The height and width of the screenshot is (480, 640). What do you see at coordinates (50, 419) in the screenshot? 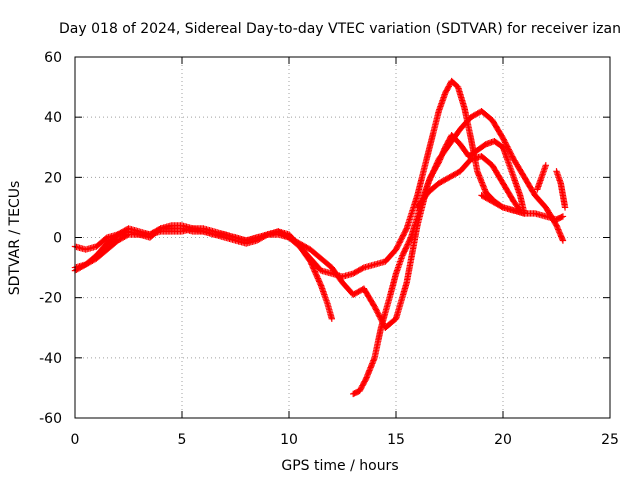
I see `y-tick-label: -60` at bounding box center [50, 419].